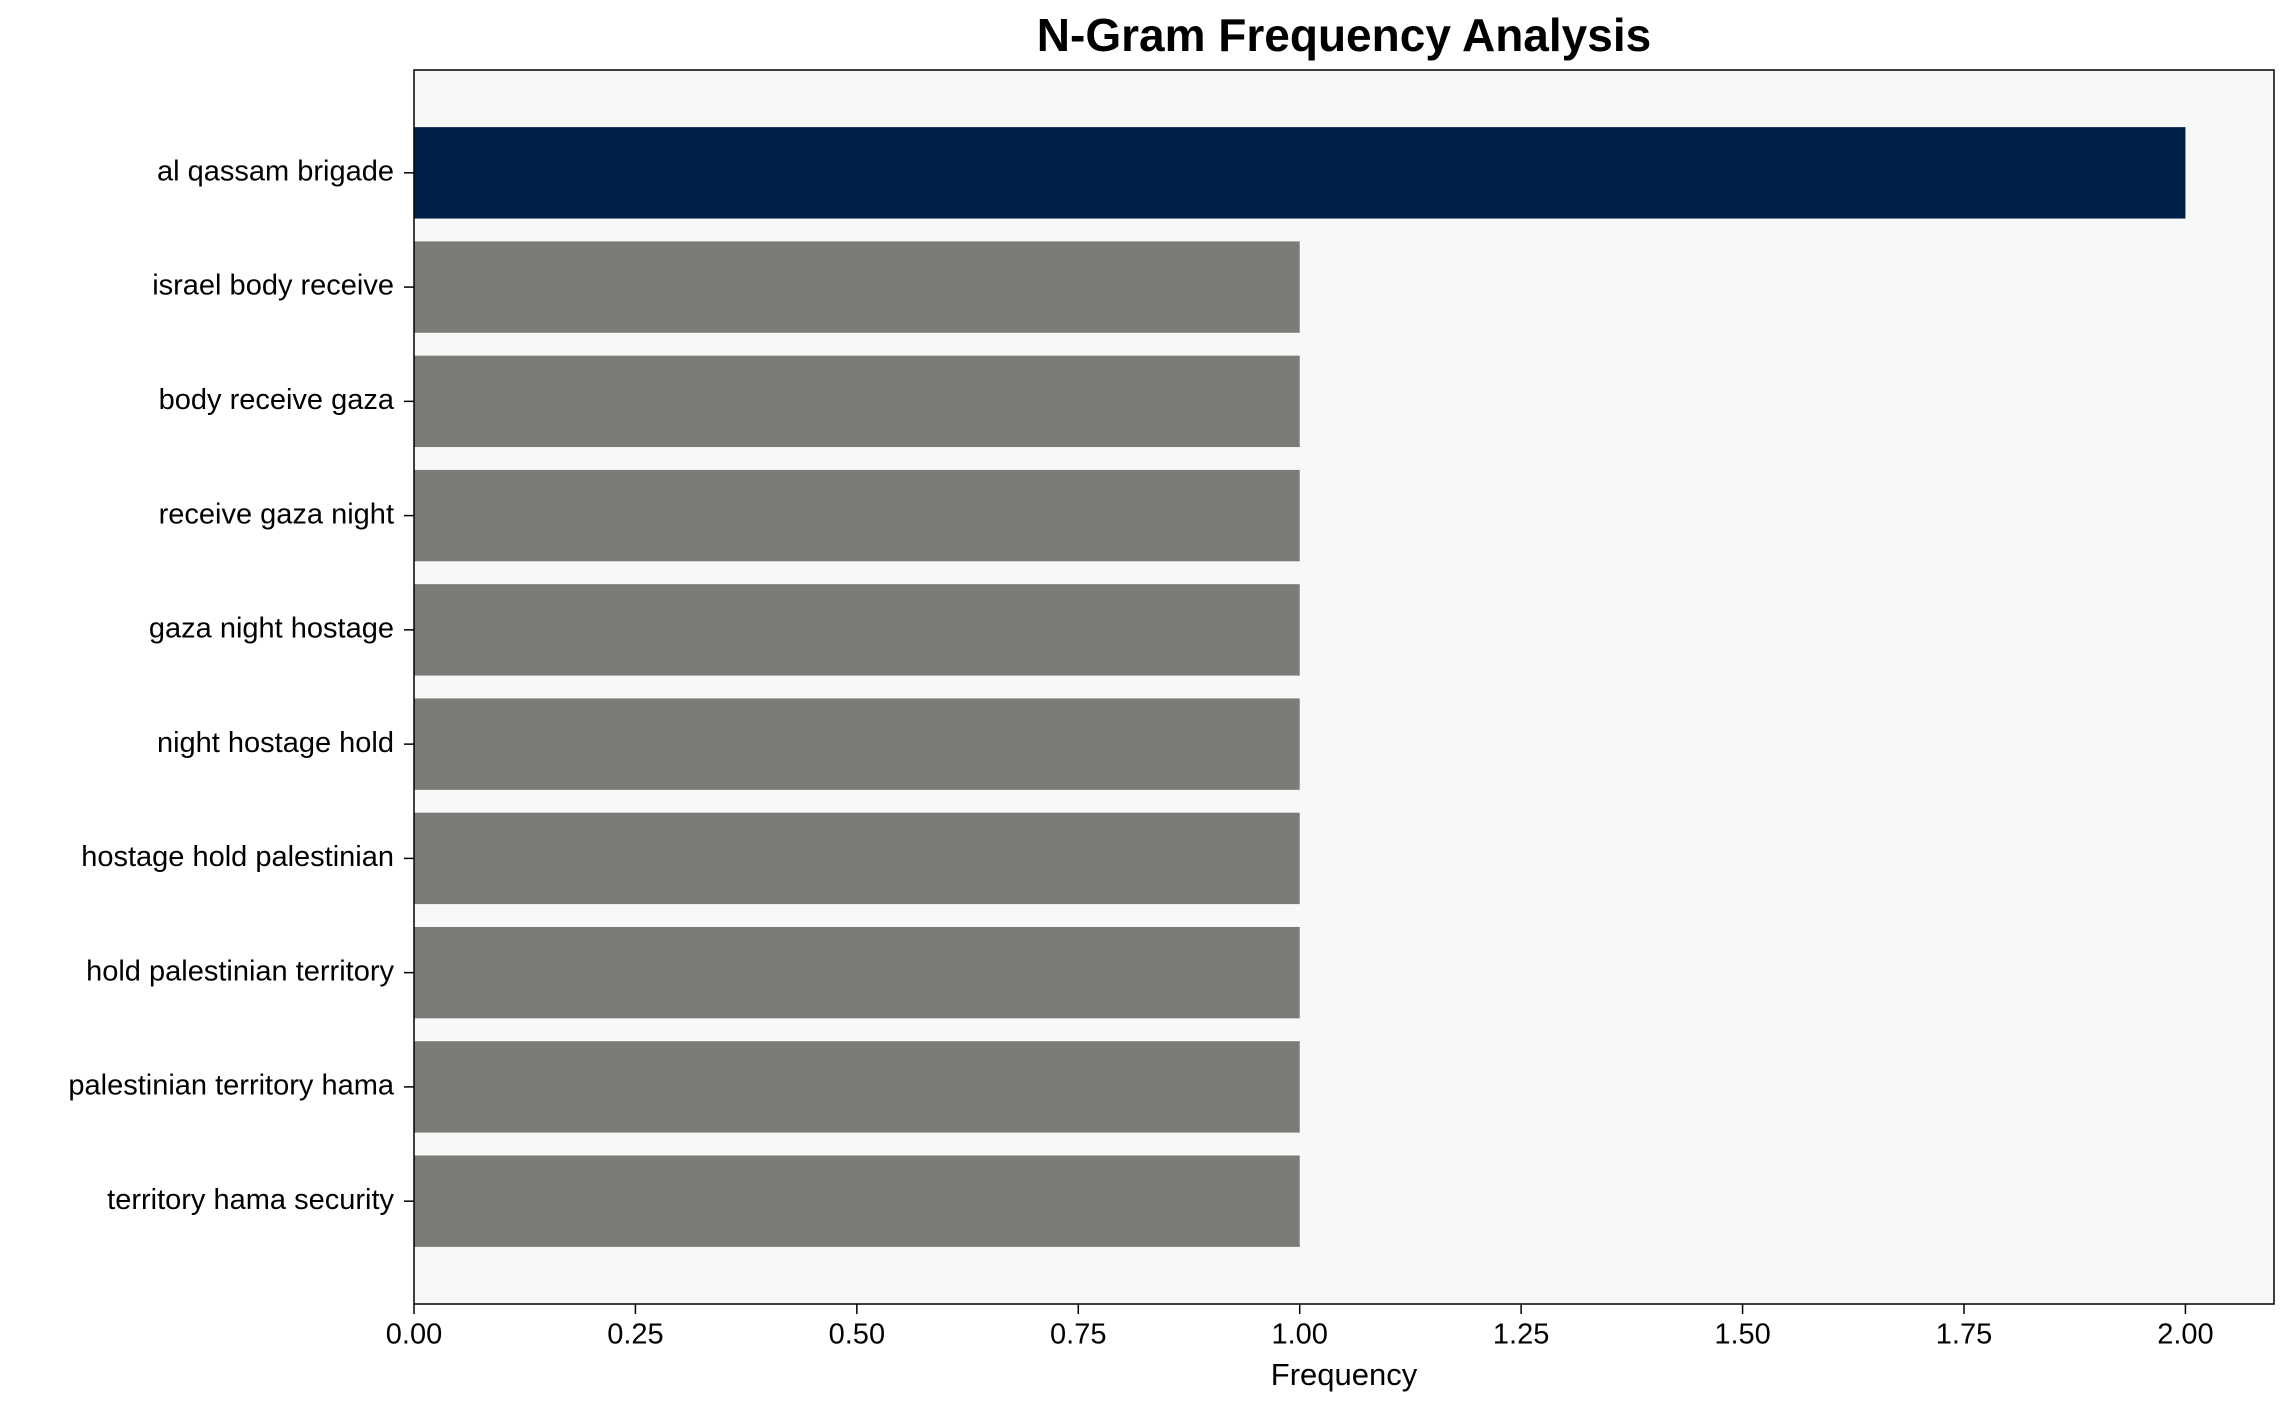 The height and width of the screenshot is (1414, 2293). What do you see at coordinates (635, 1335) in the screenshot?
I see `x-tick-label: 0.25` at bounding box center [635, 1335].